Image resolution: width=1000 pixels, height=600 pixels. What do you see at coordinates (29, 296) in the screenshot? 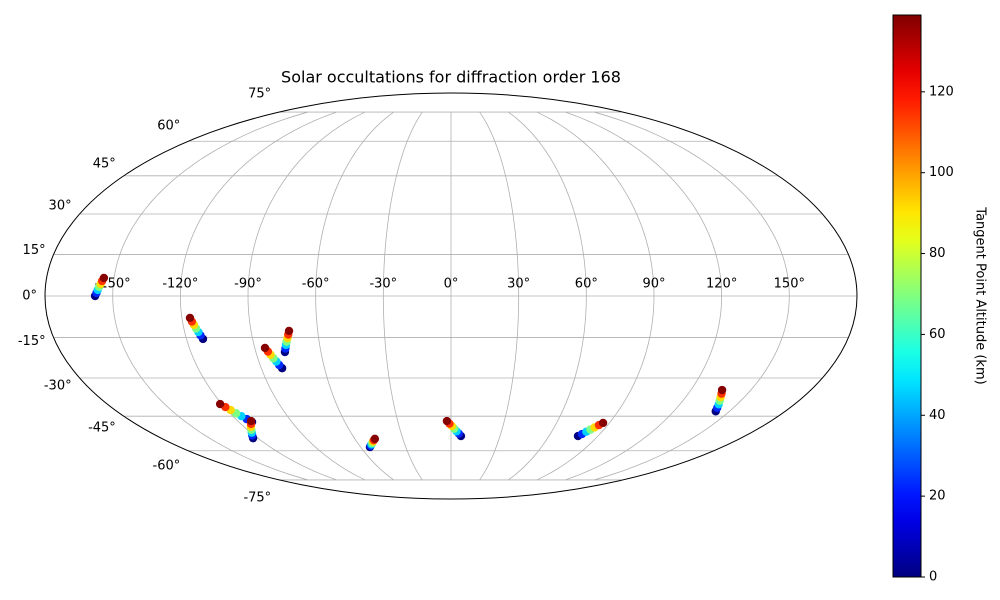
I see `y-tick-label: 0°` at bounding box center [29, 296].